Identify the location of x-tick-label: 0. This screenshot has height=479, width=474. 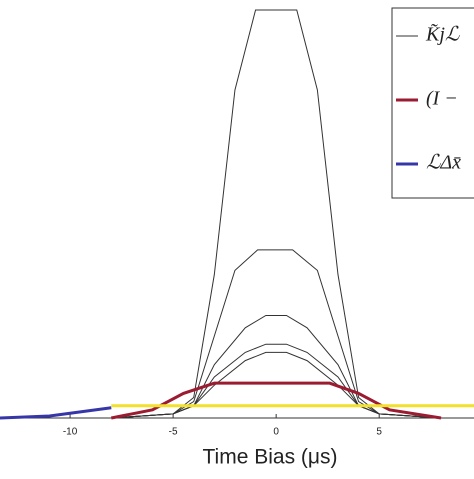
(276, 432).